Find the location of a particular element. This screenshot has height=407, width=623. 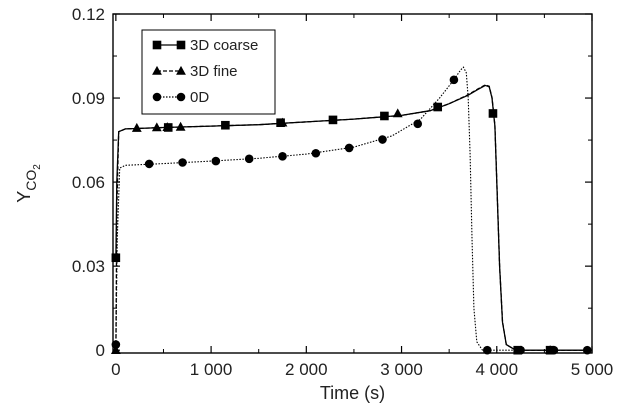

y-axis-label-subsubscript: 2 is located at coordinates (37, 167).